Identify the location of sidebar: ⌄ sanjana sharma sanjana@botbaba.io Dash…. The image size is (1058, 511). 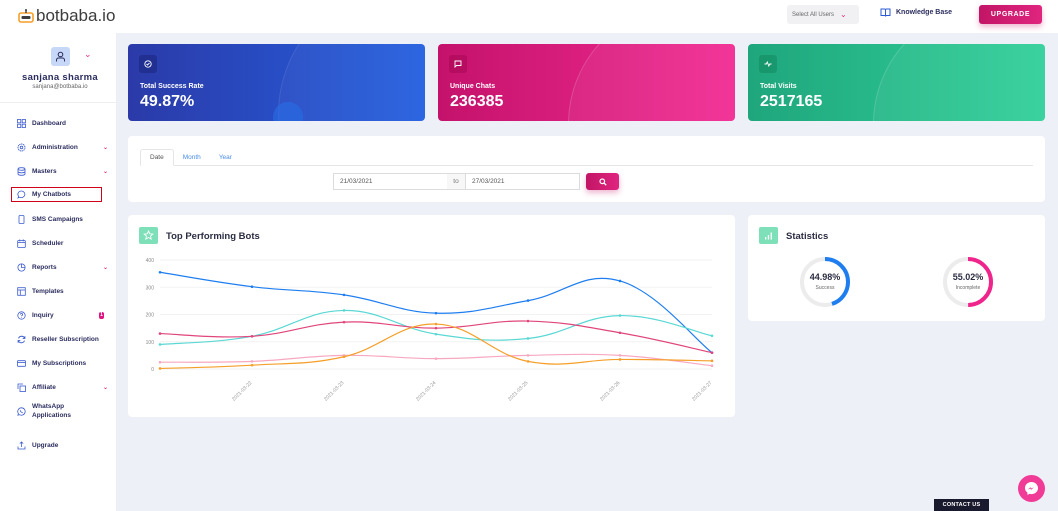
(58, 272).